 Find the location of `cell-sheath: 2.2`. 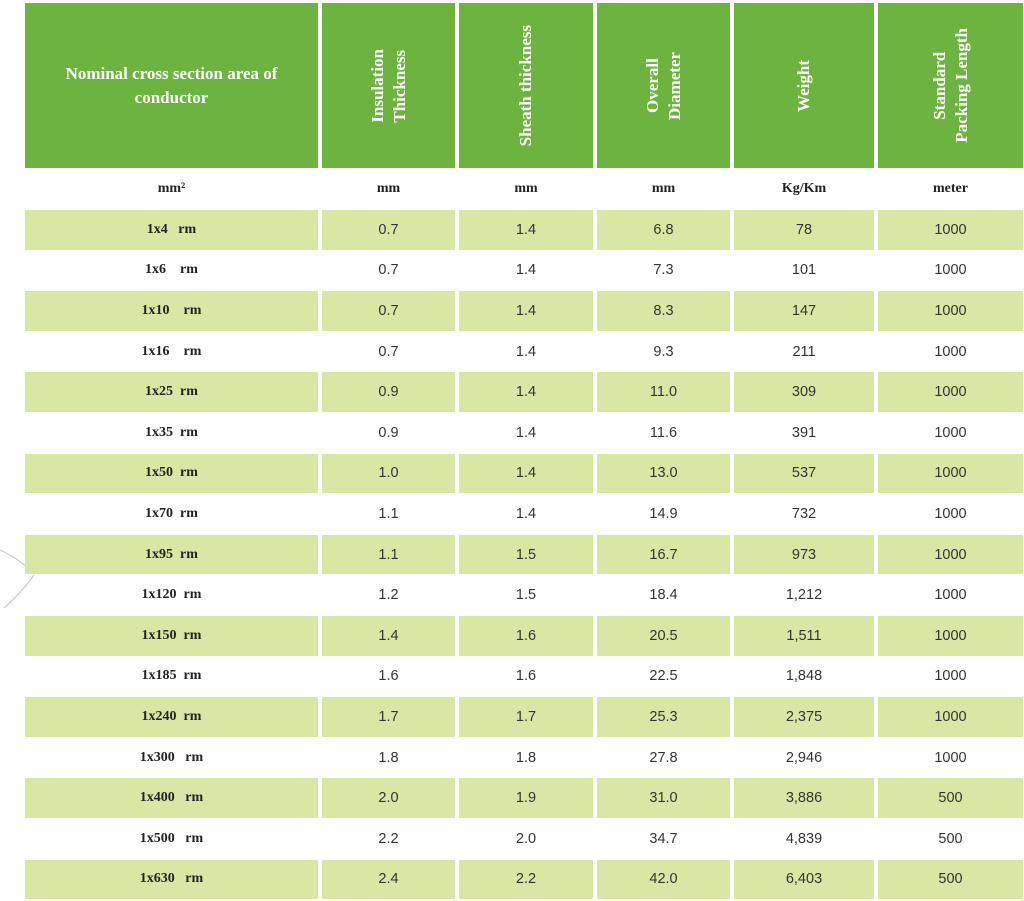

cell-sheath: 2.2 is located at coordinates (528, 880).